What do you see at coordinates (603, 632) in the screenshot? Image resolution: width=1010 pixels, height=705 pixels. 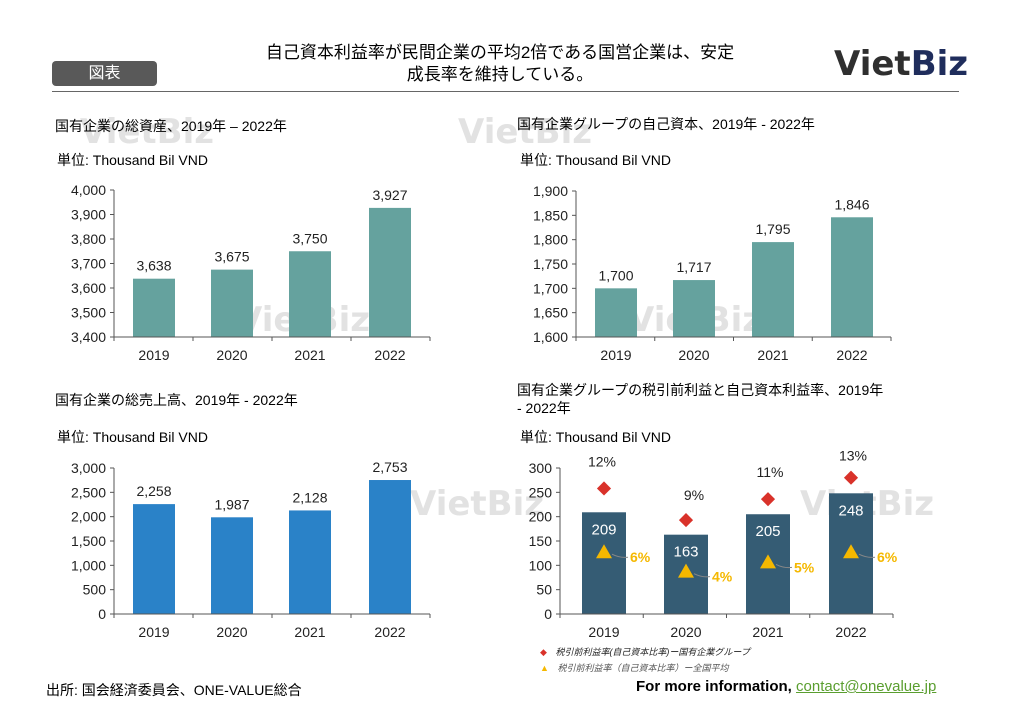 I see `chart-4-x-tick-label: 2019` at bounding box center [603, 632].